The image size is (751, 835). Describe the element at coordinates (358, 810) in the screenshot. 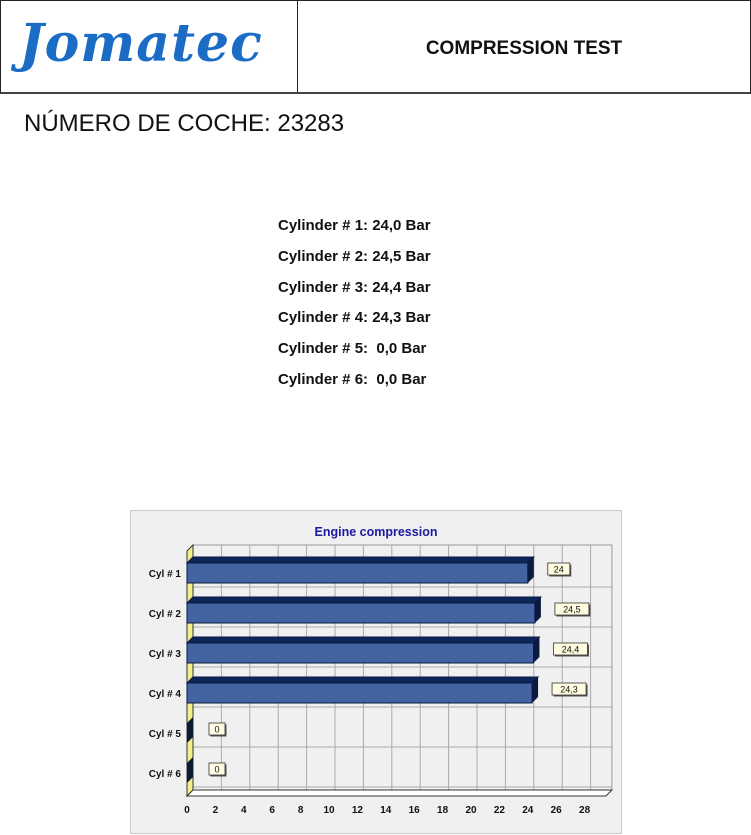

I see `x-tick-label: 12` at that location.